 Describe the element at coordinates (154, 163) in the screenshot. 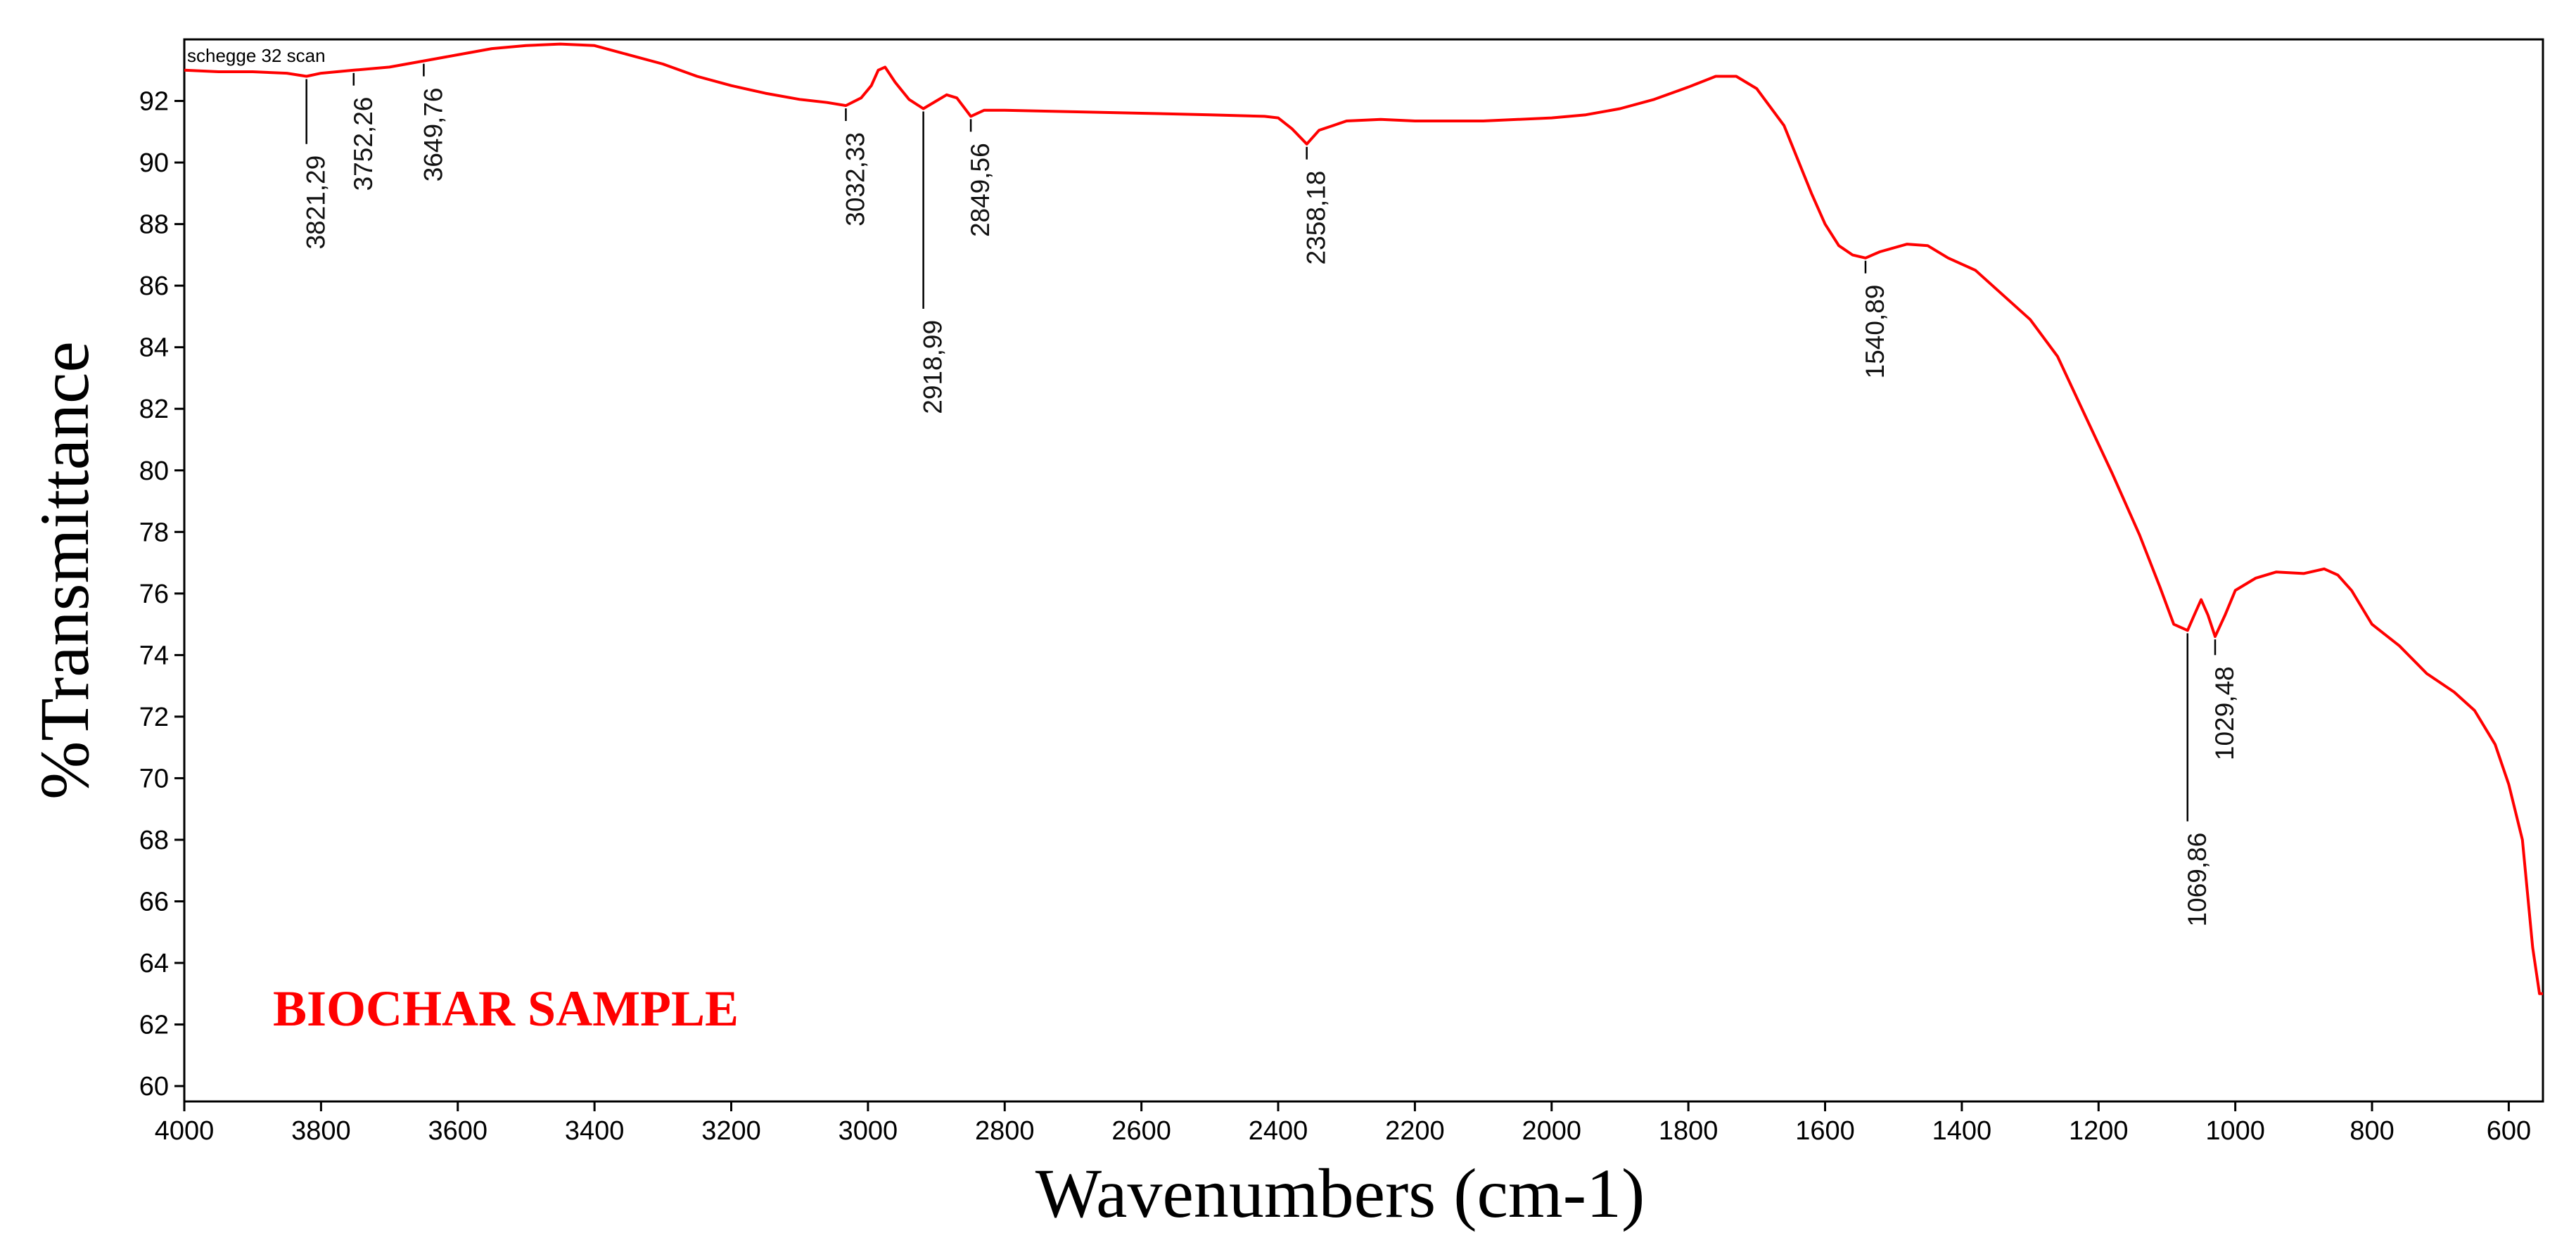

I see `y-tick-label: 90` at that location.